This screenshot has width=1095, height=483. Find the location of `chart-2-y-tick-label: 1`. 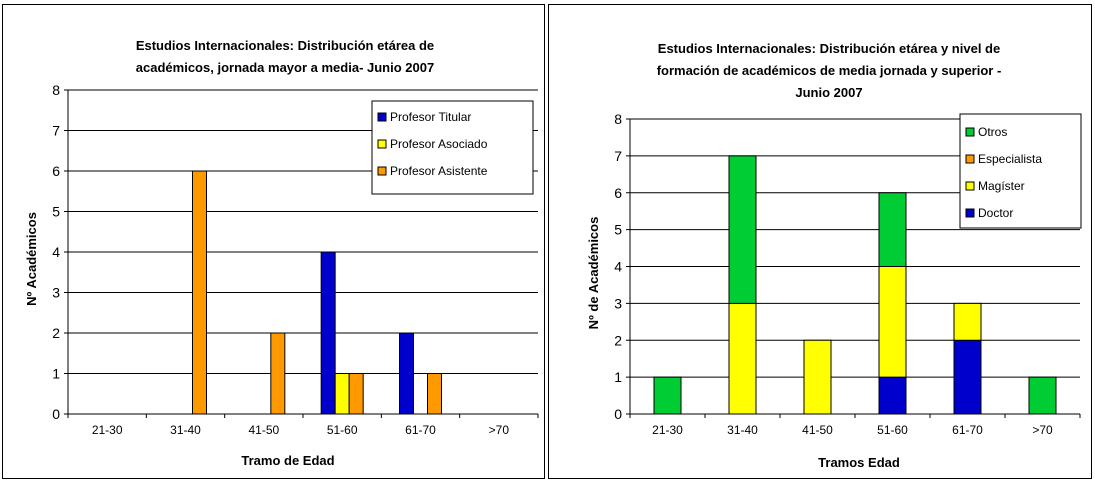

chart-2-y-tick-label: 1 is located at coordinates (618, 377).